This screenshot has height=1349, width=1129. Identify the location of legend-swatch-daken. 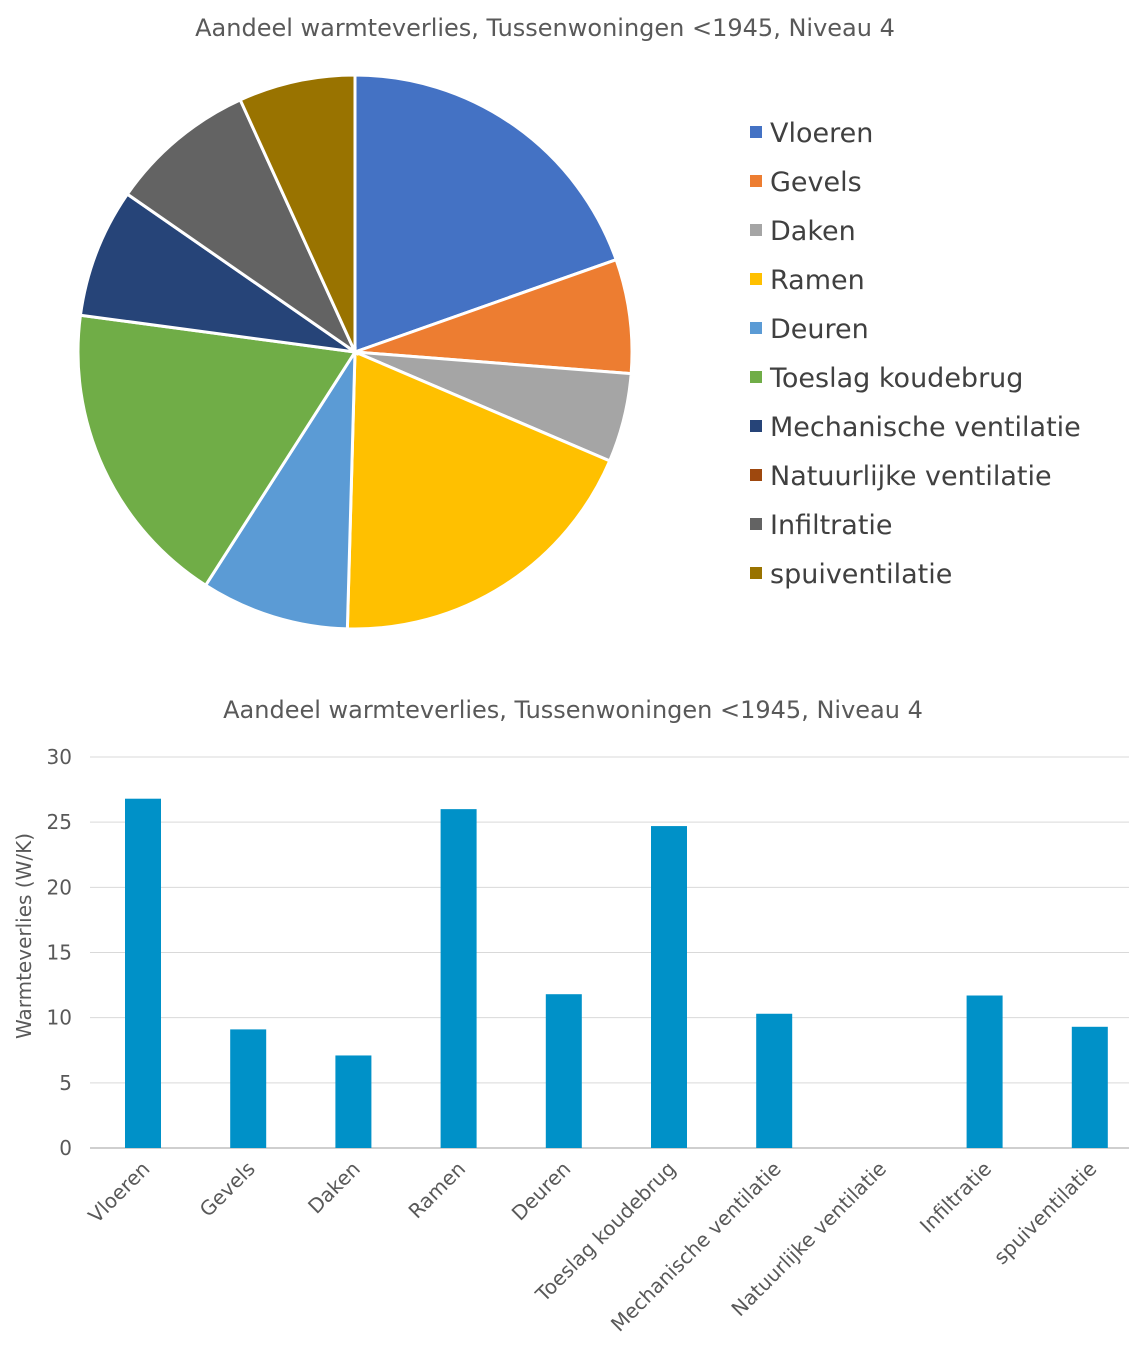
(756, 230).